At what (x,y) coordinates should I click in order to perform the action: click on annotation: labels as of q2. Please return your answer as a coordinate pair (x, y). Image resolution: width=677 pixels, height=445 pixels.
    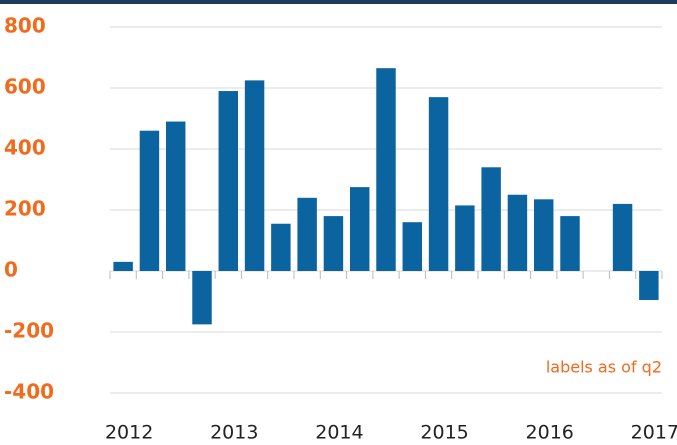
    Looking at the image, I should click on (604, 367).